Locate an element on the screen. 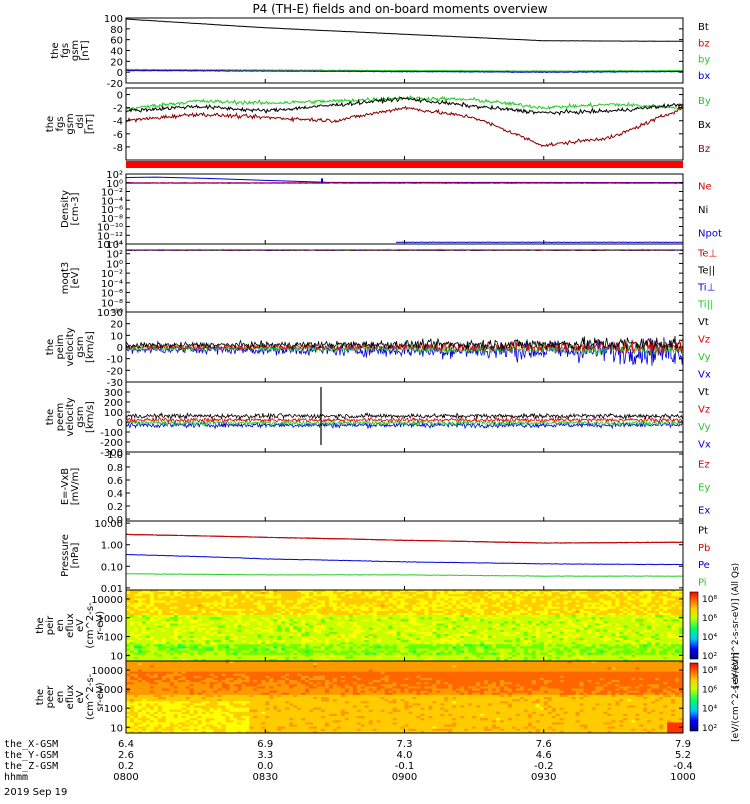 This screenshot has width=750, height=804. ytick-label: 40 is located at coordinates (116, 52).